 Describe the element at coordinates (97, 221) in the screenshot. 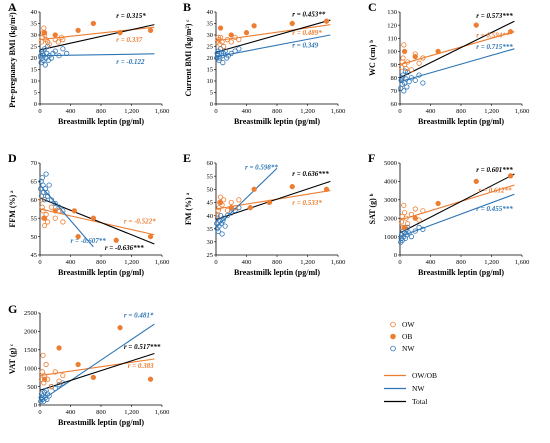

I see `regression-line-total` at that location.